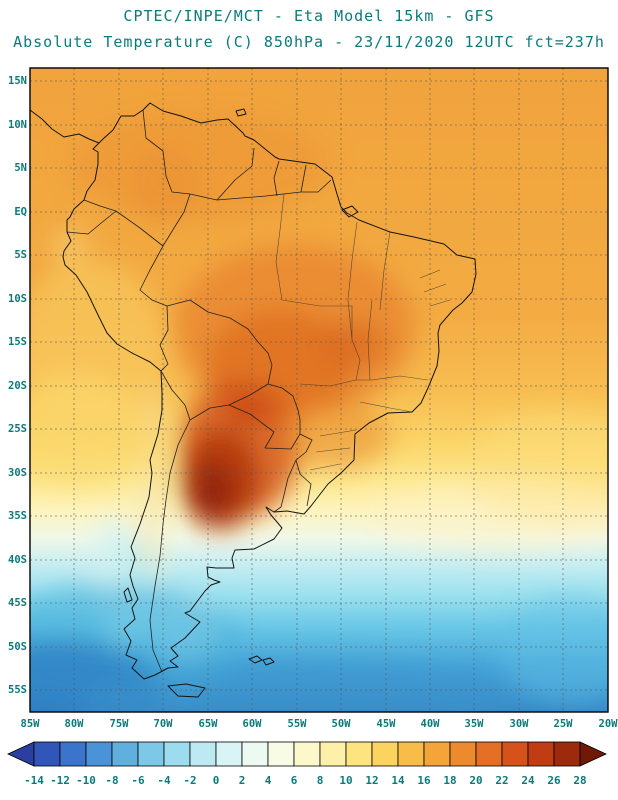  What do you see at coordinates (75, 724) in the screenshot?
I see `lon-label: 80W` at bounding box center [75, 724].